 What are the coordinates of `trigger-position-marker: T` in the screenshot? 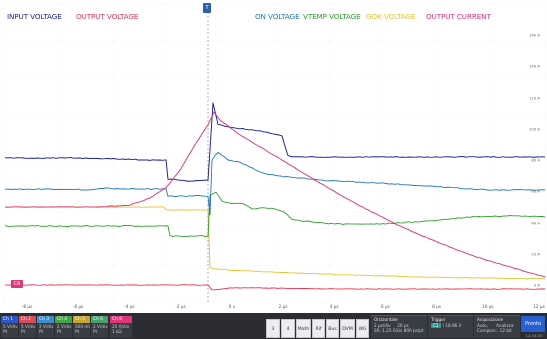 It's located at (207, 8).